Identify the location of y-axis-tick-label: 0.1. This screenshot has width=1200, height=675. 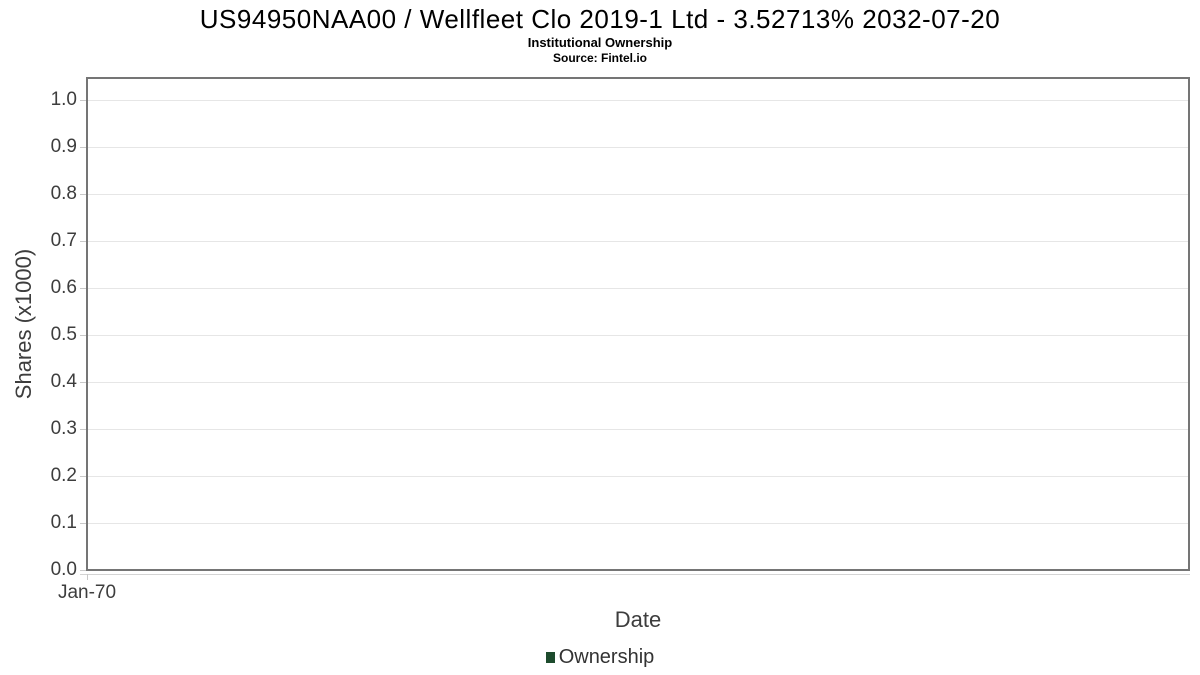
(63, 522).